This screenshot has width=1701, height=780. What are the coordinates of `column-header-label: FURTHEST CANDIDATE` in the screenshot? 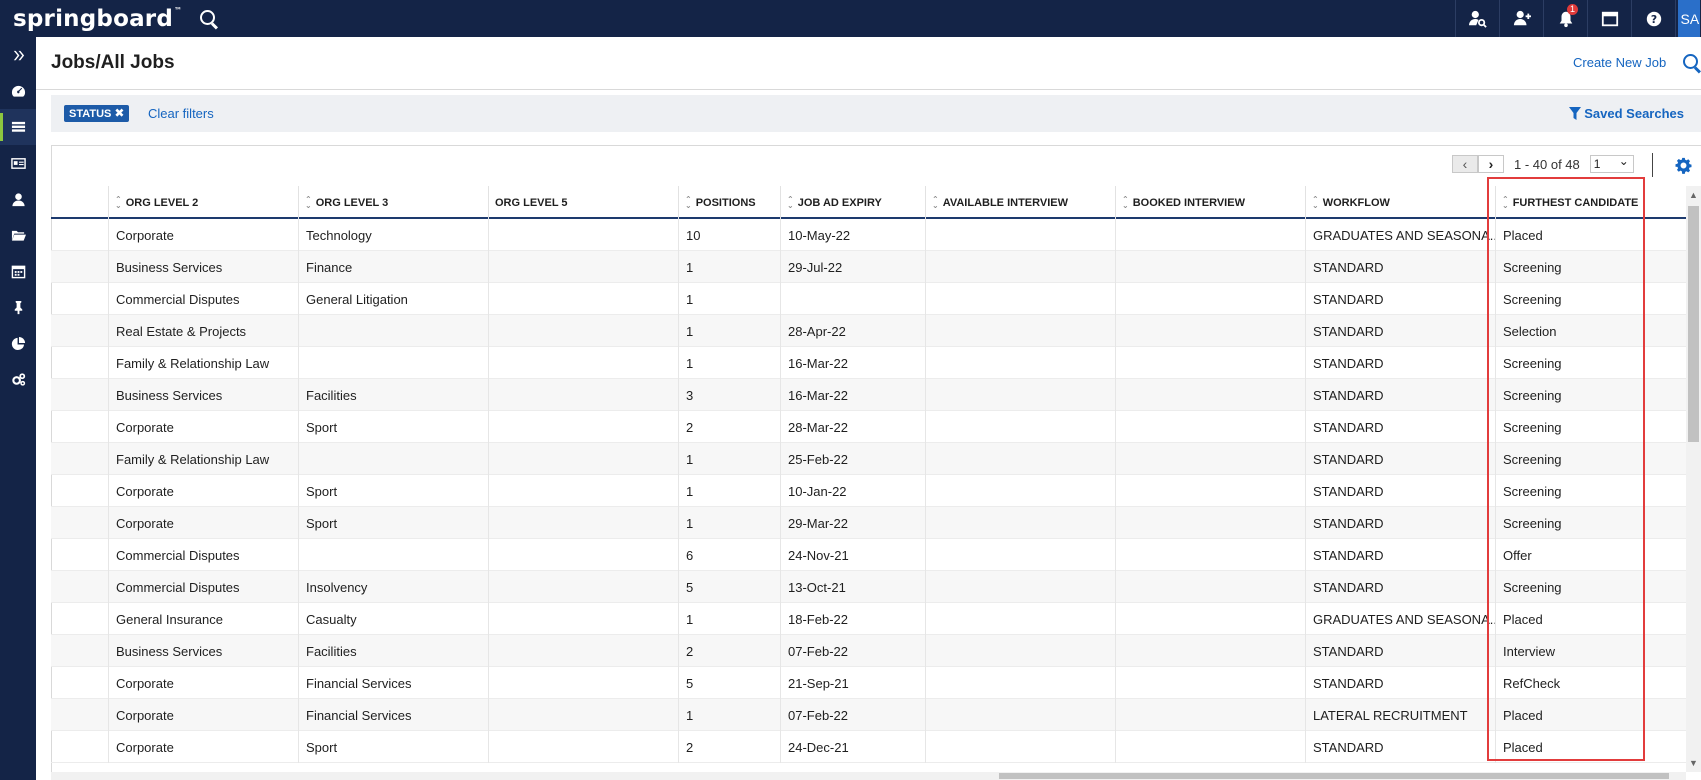 It's located at (1575, 202).